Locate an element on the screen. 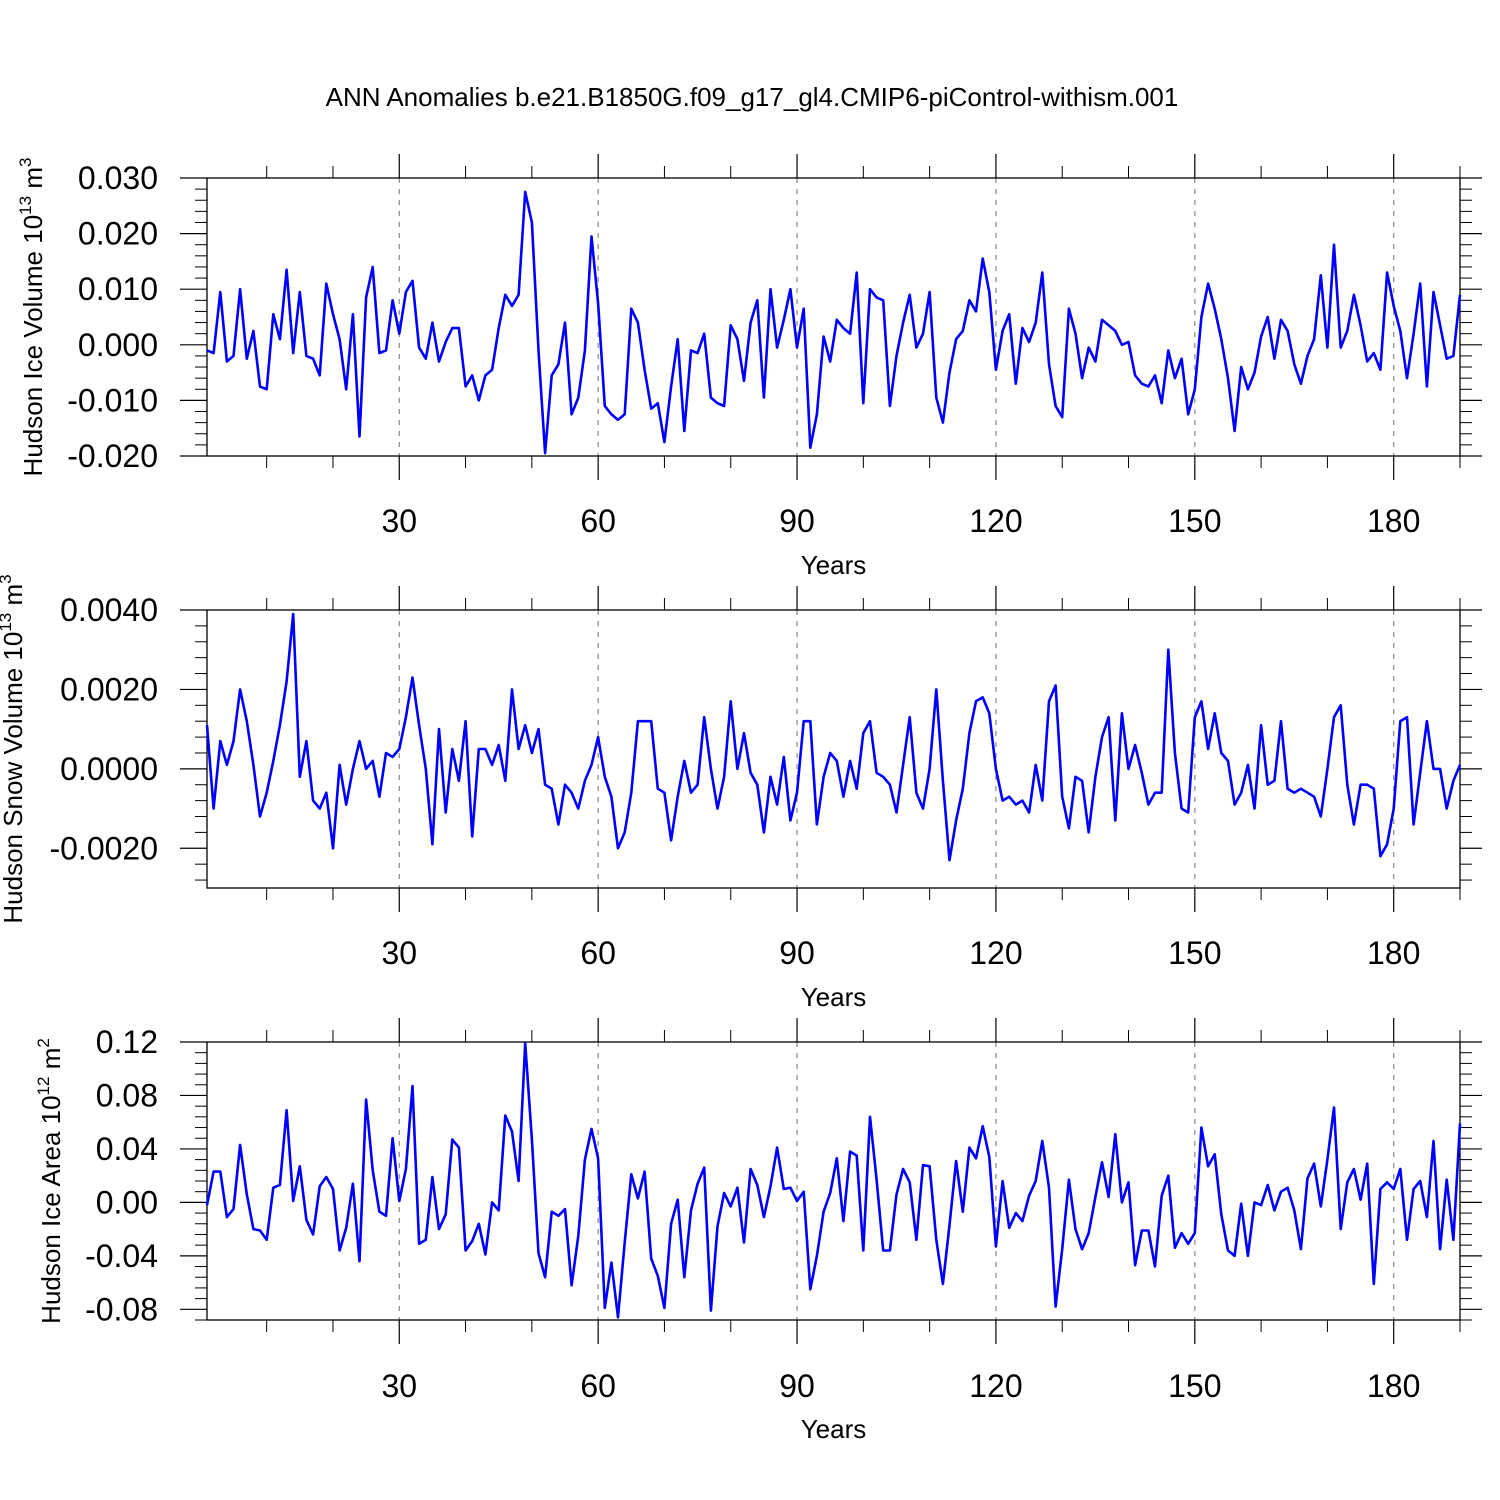 Image resolution: width=1500 pixels, height=1500 pixels. y-tick-label: 0.04 is located at coordinates (127, 1149).